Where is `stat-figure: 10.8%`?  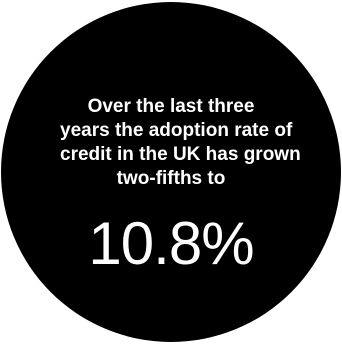 stat-figure: 10.8% is located at coordinates (171, 243).